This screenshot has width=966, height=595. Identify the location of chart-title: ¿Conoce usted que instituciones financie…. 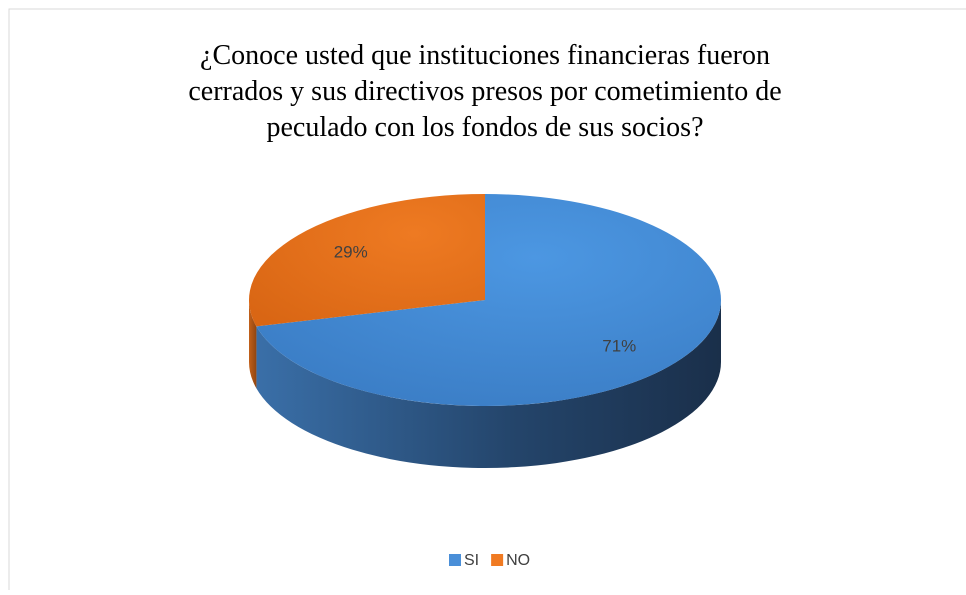
(485, 91).